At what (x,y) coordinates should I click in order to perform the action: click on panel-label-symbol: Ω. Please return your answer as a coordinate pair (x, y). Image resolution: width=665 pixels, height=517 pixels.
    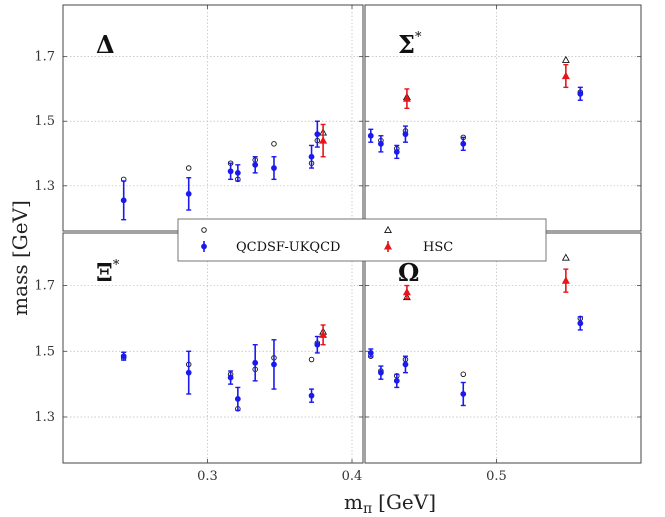
    Looking at the image, I should click on (408, 272).